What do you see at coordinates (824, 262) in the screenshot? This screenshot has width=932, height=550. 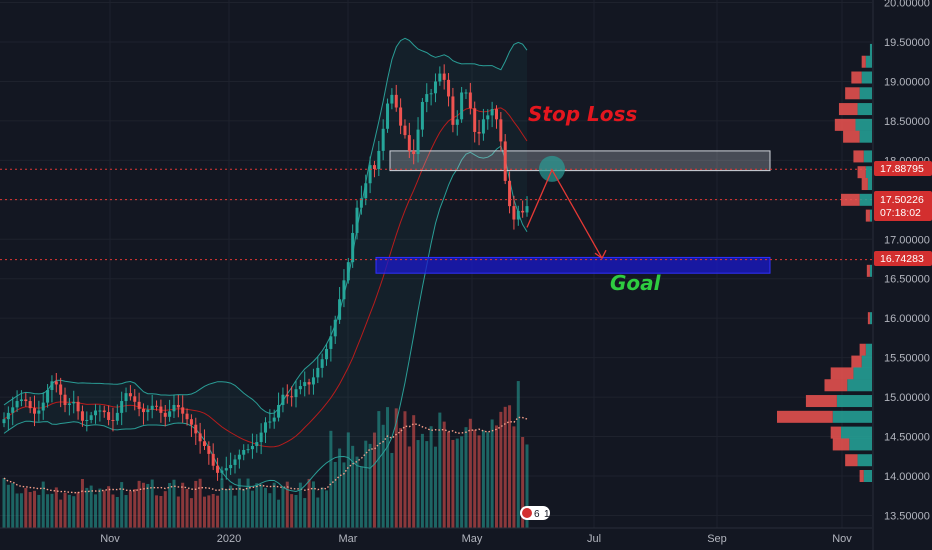 I see `volume-profile` at bounding box center [824, 262].